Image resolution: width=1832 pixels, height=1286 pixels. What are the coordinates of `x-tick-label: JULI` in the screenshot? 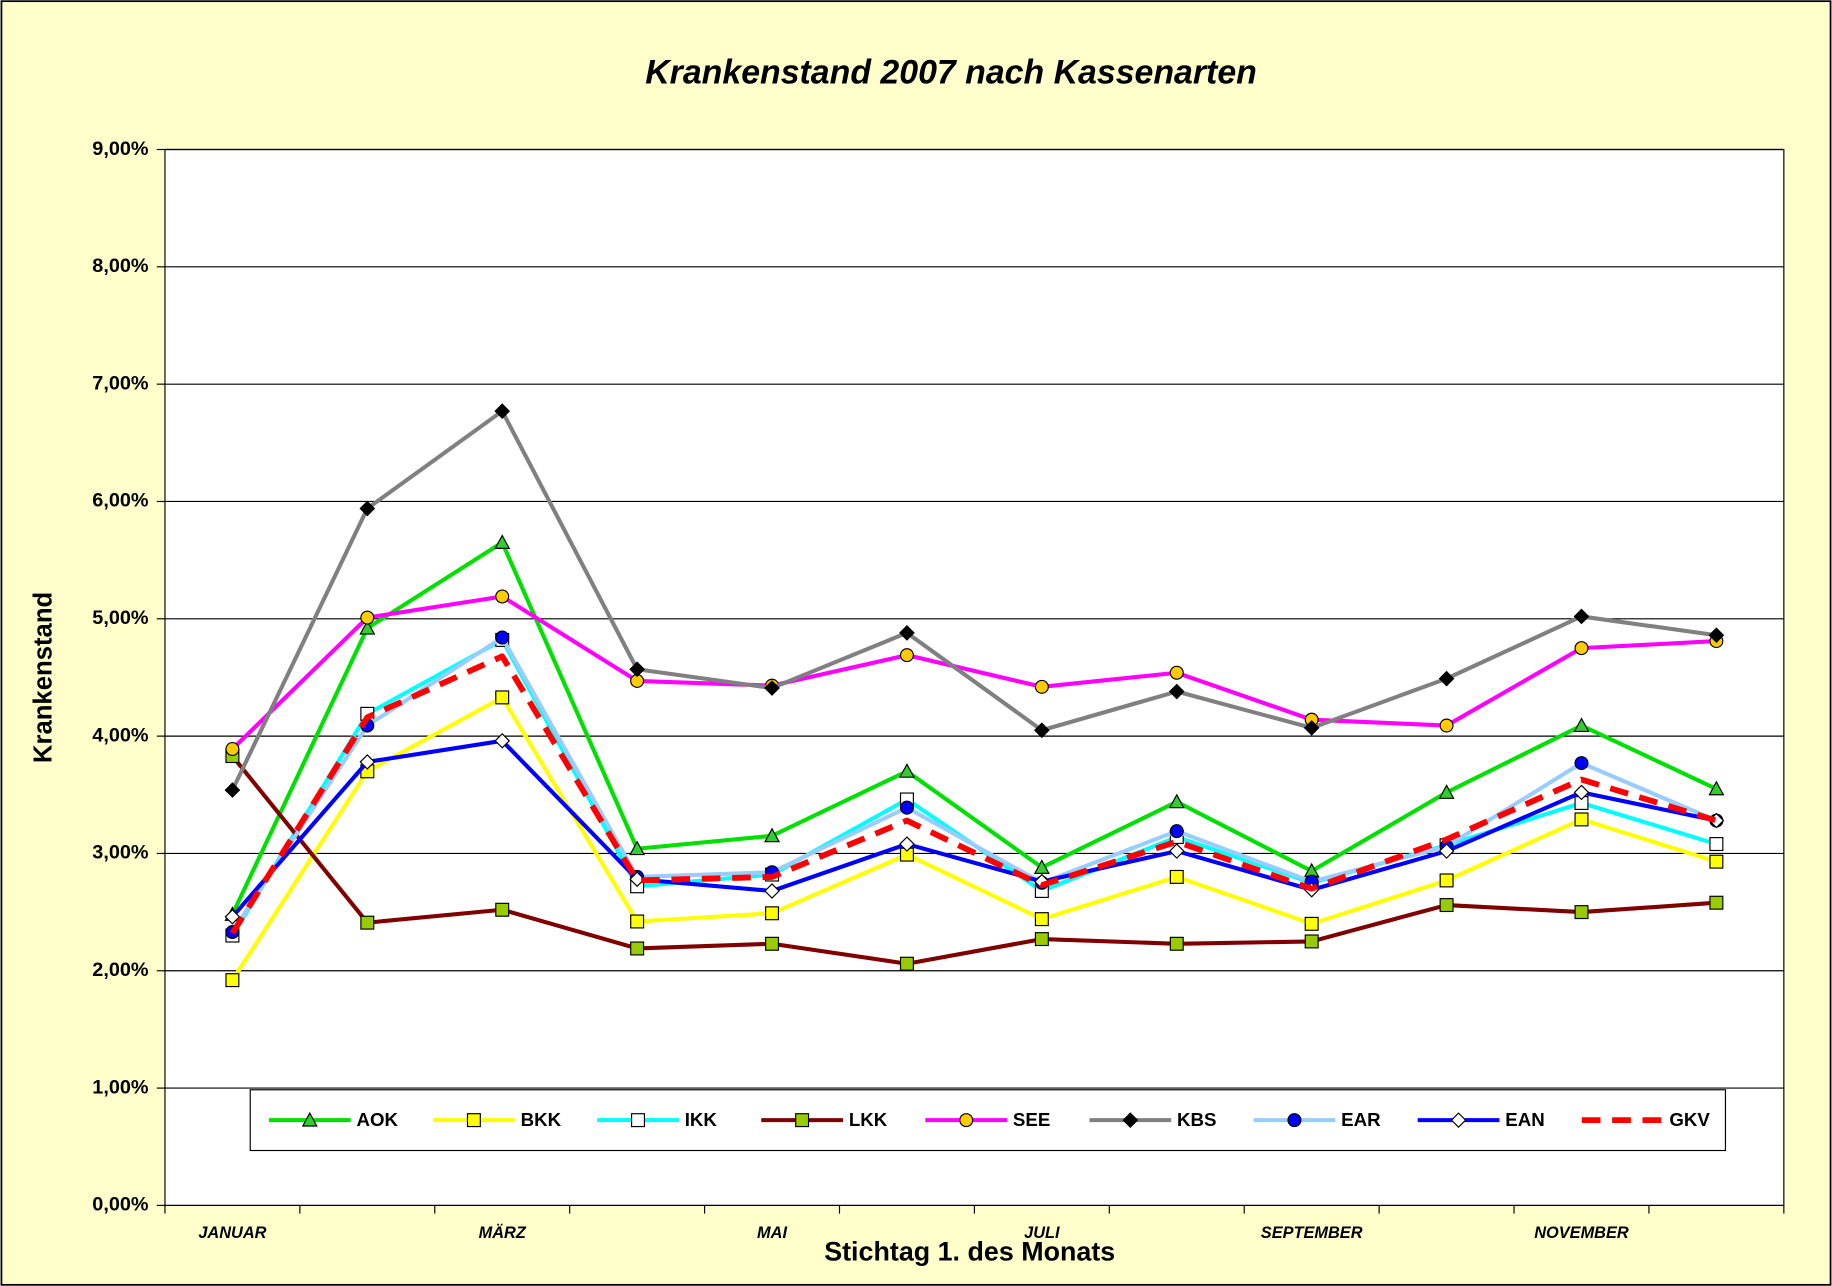 It's located at (1042, 1233).